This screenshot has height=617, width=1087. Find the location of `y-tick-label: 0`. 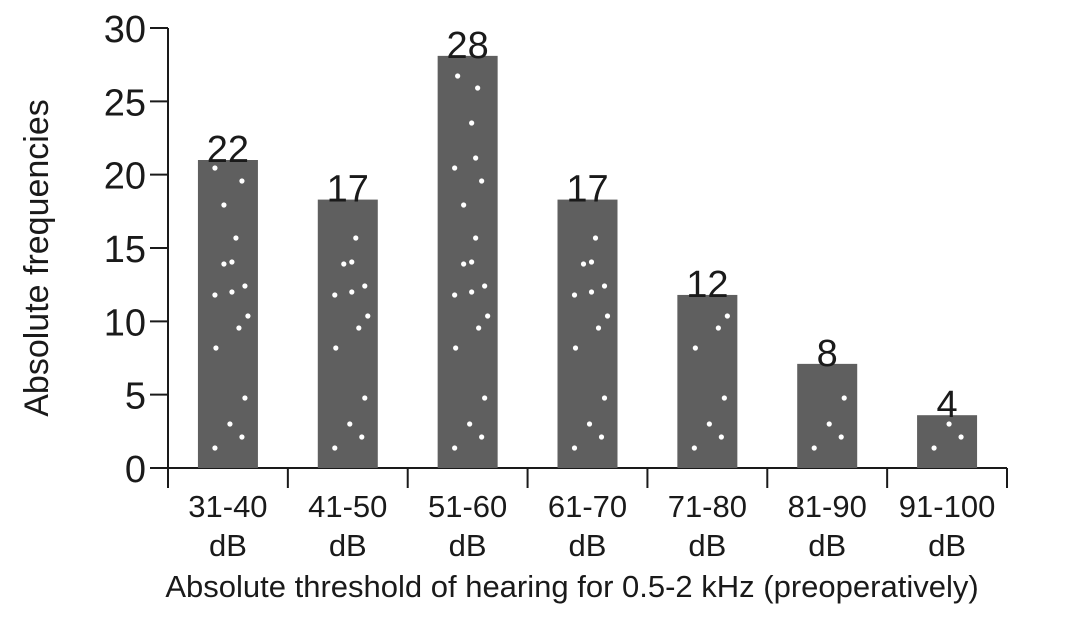

y-tick-label: 0 is located at coordinates (135, 470).